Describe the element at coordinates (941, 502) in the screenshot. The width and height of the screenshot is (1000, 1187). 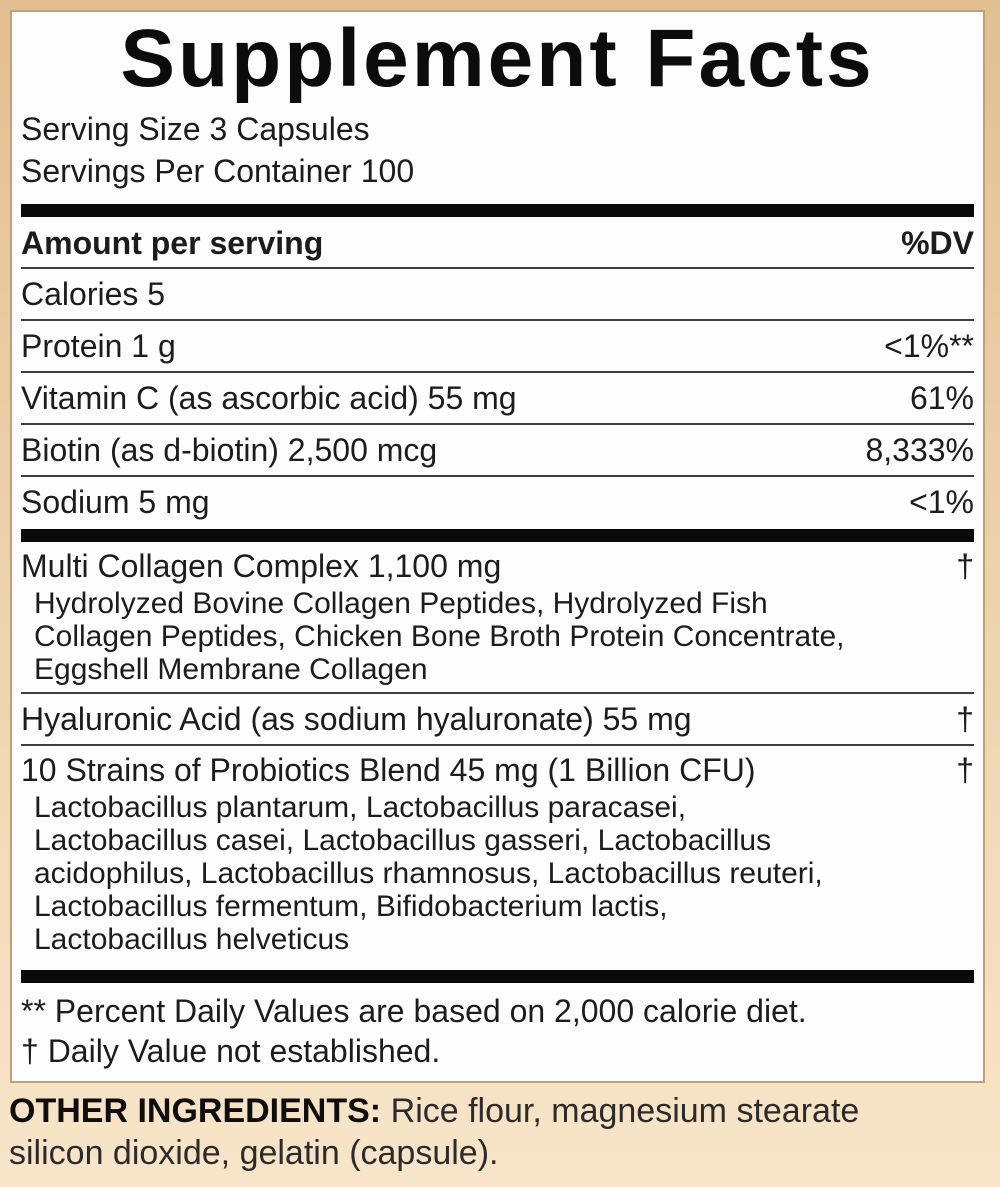
I see `nutrient-dv: <1%` at that location.